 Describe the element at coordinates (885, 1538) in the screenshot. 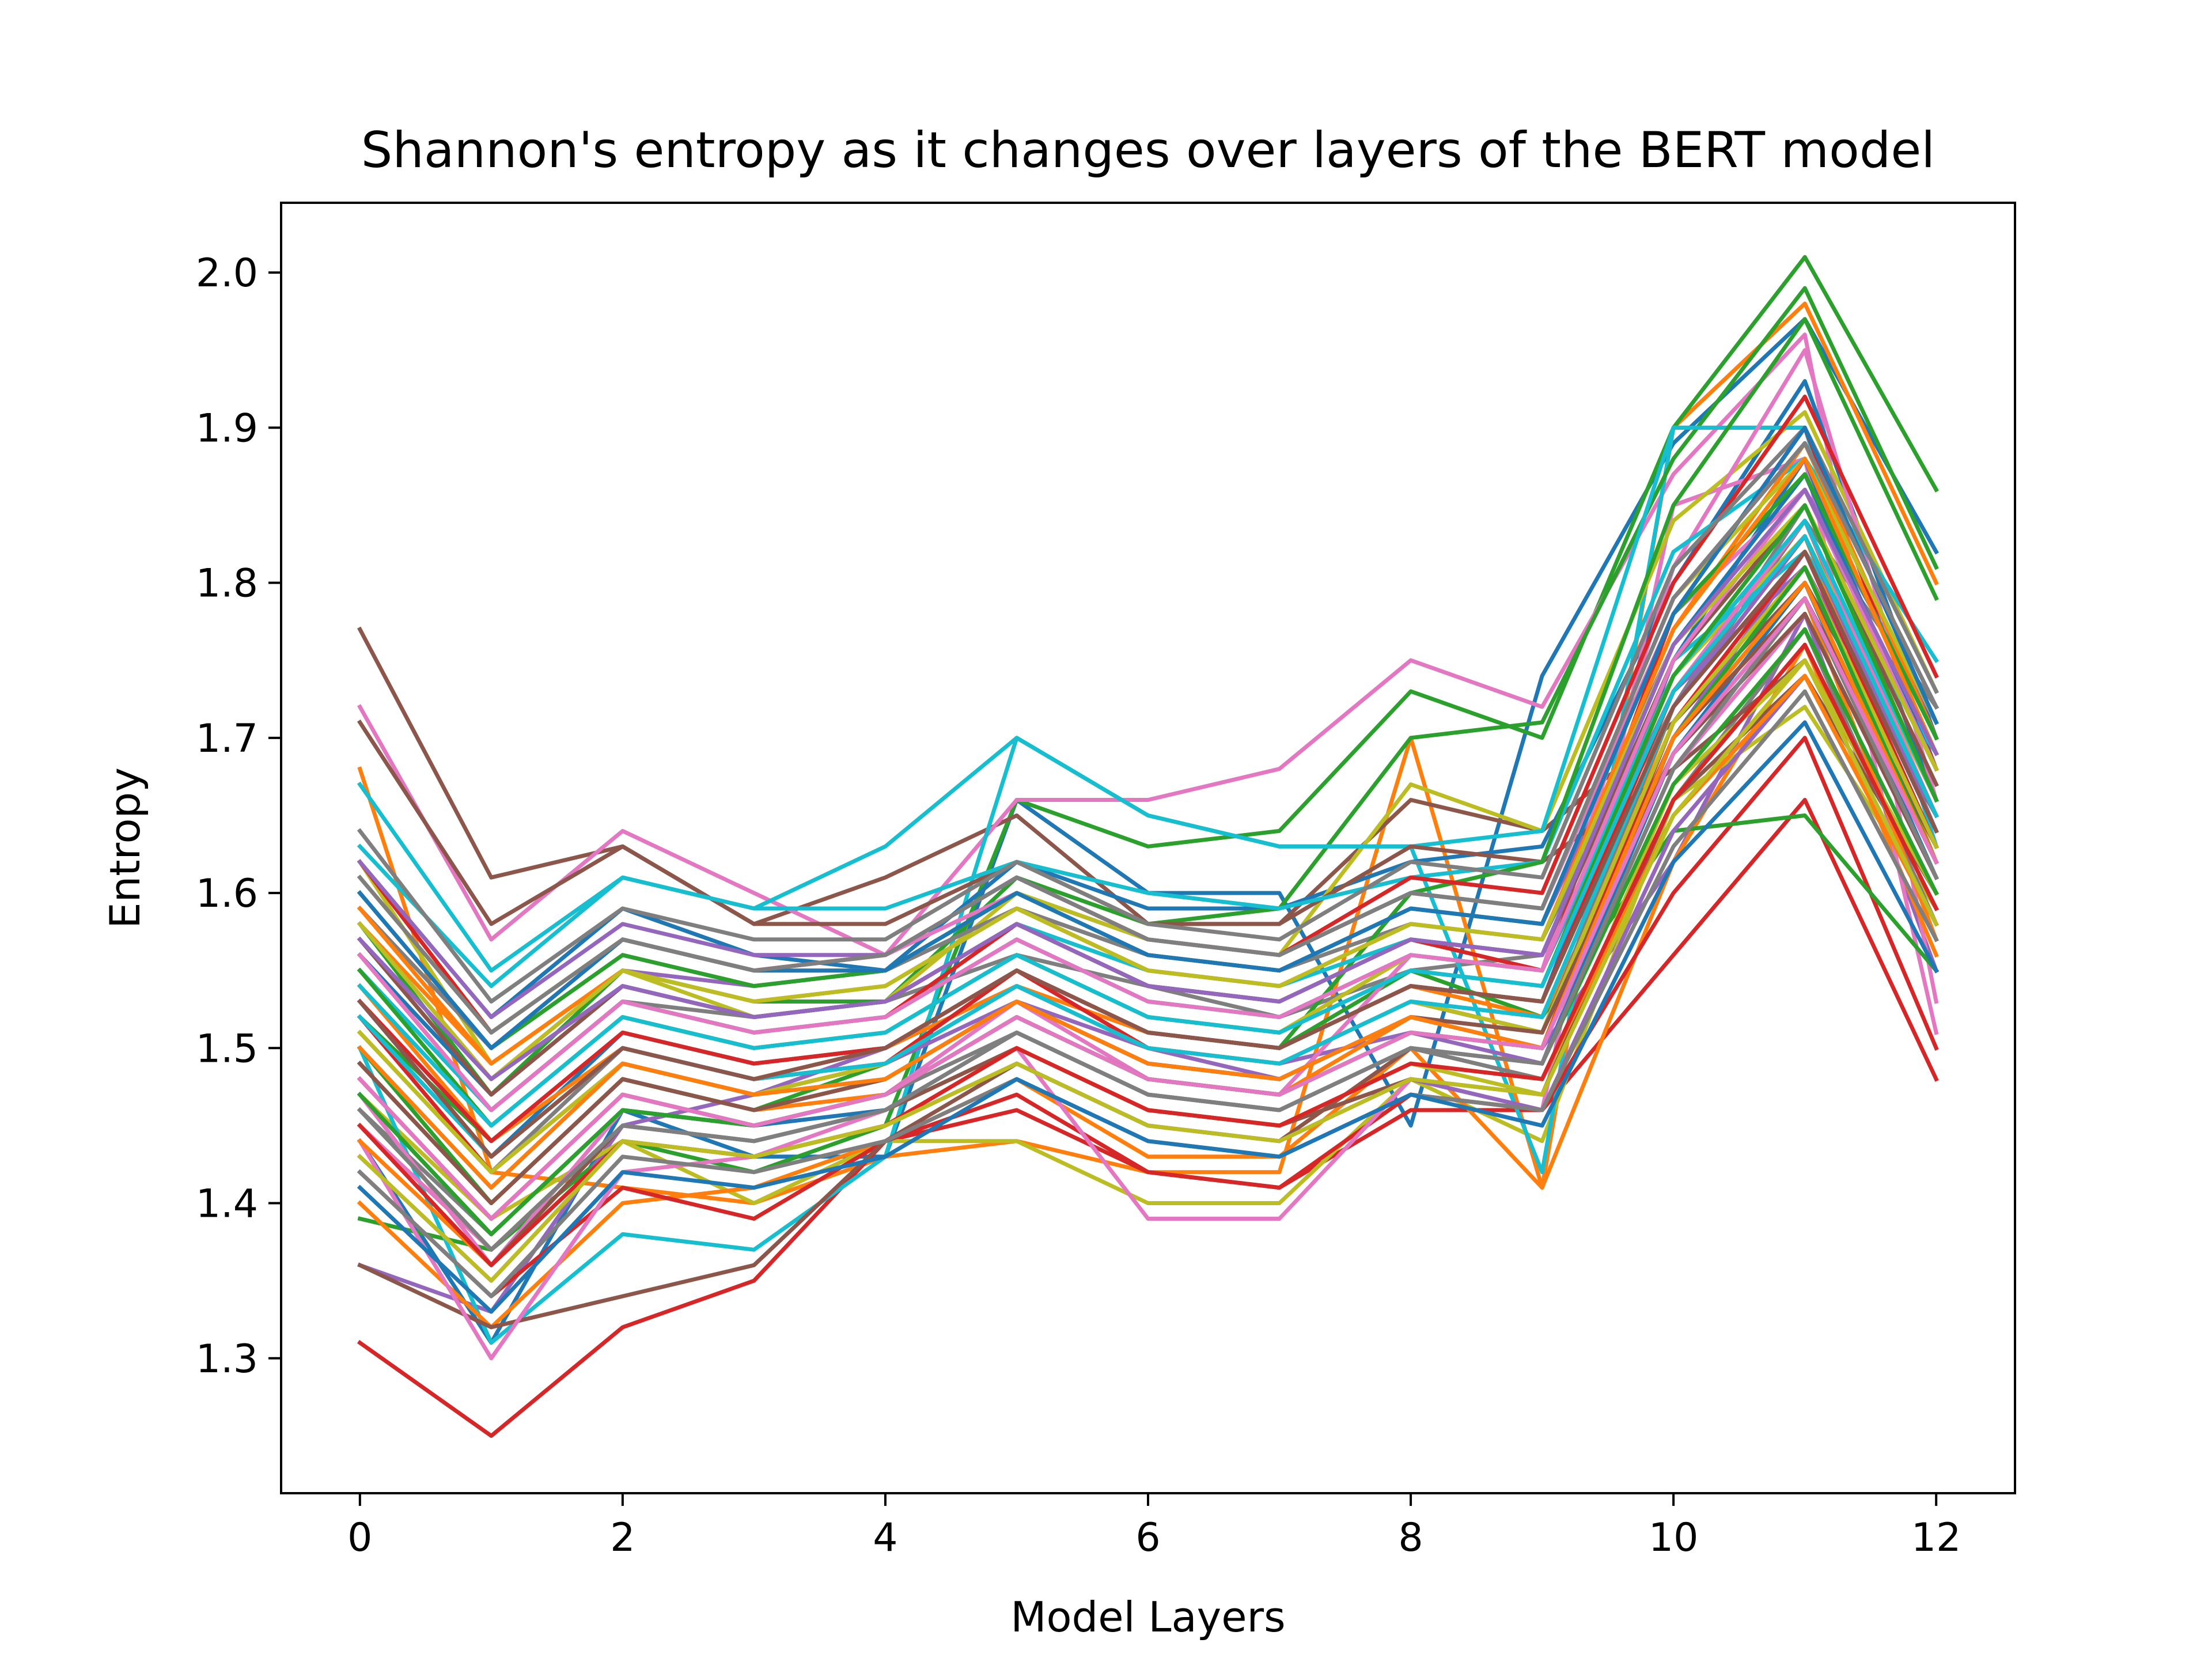

I see `x-tick-label: 4` at that location.